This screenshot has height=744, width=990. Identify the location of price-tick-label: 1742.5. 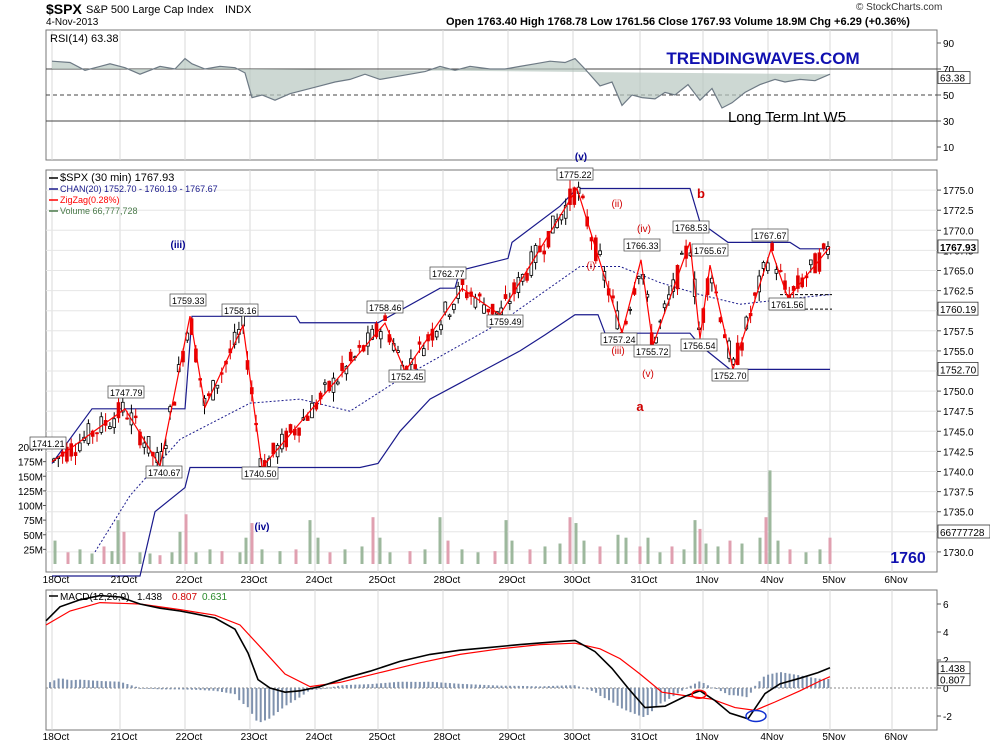
(958, 452).